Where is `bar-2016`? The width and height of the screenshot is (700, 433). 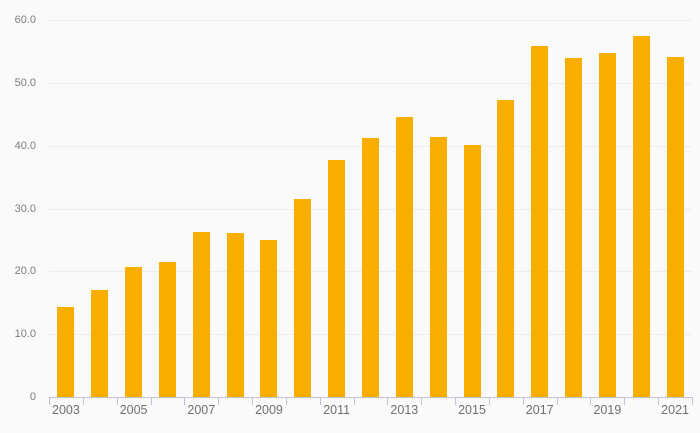
bar-2016 is located at coordinates (506, 248).